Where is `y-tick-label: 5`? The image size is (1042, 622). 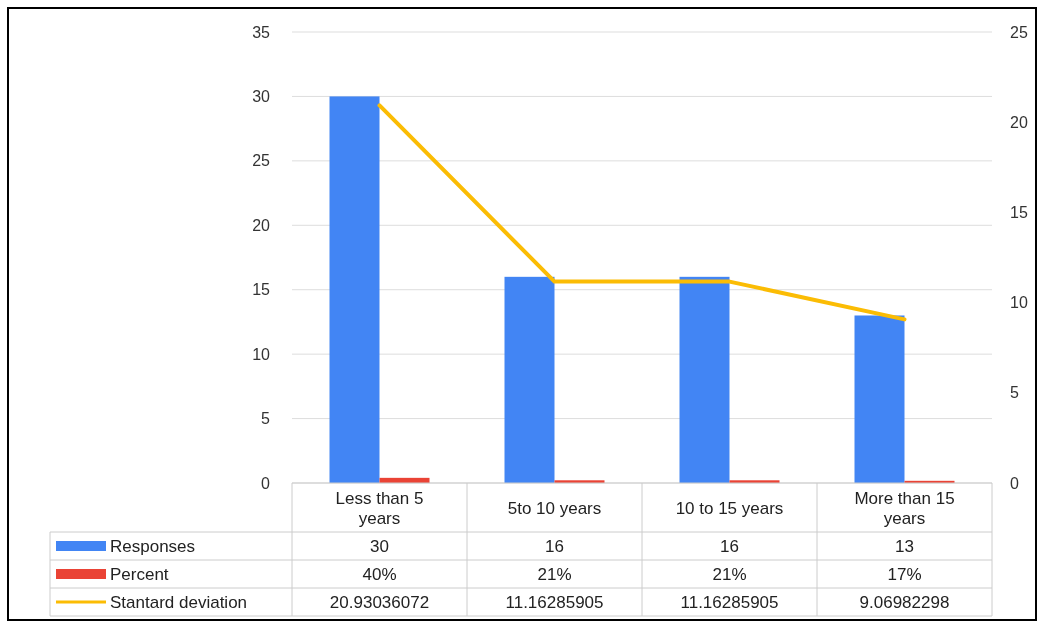
y-tick-label: 5 is located at coordinates (266, 419).